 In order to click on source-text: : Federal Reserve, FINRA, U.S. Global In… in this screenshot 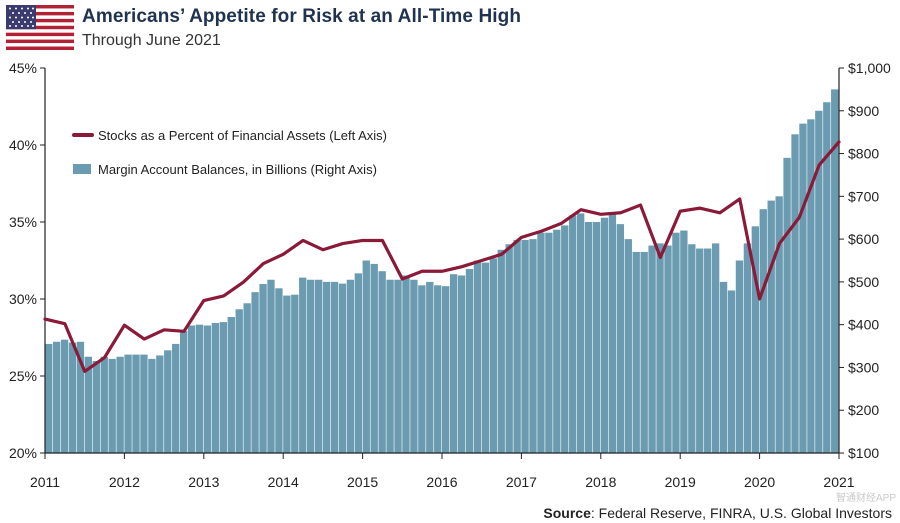, I will do `click(741, 513)`.